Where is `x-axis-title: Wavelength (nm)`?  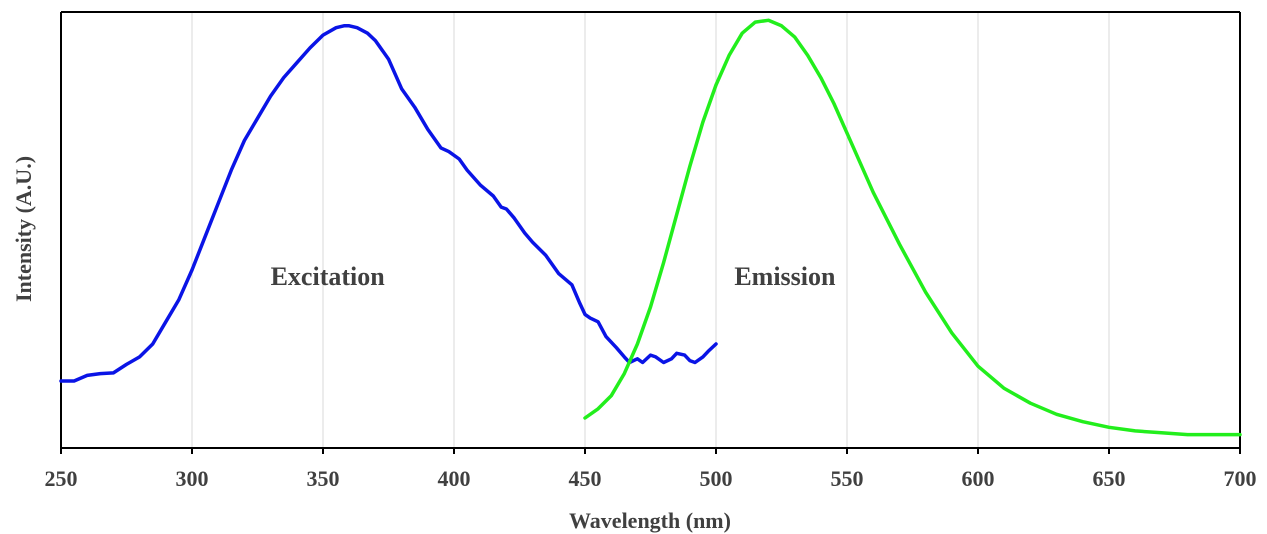
x-axis-title: Wavelength (nm) is located at coordinates (650, 520).